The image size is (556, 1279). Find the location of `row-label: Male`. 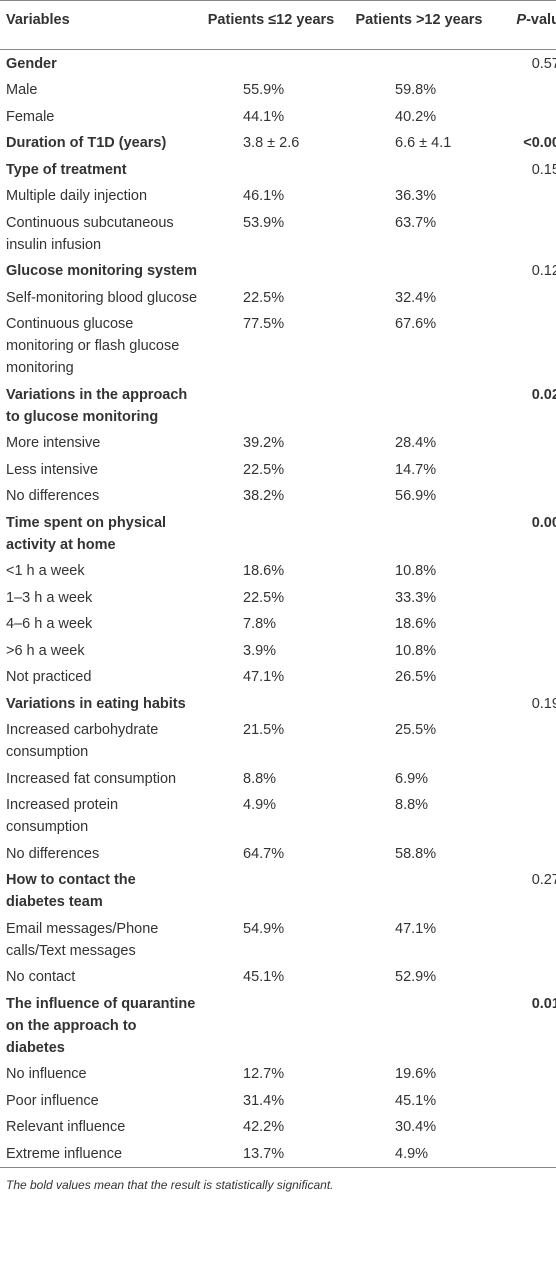

row-label: Male is located at coordinates (22, 90).